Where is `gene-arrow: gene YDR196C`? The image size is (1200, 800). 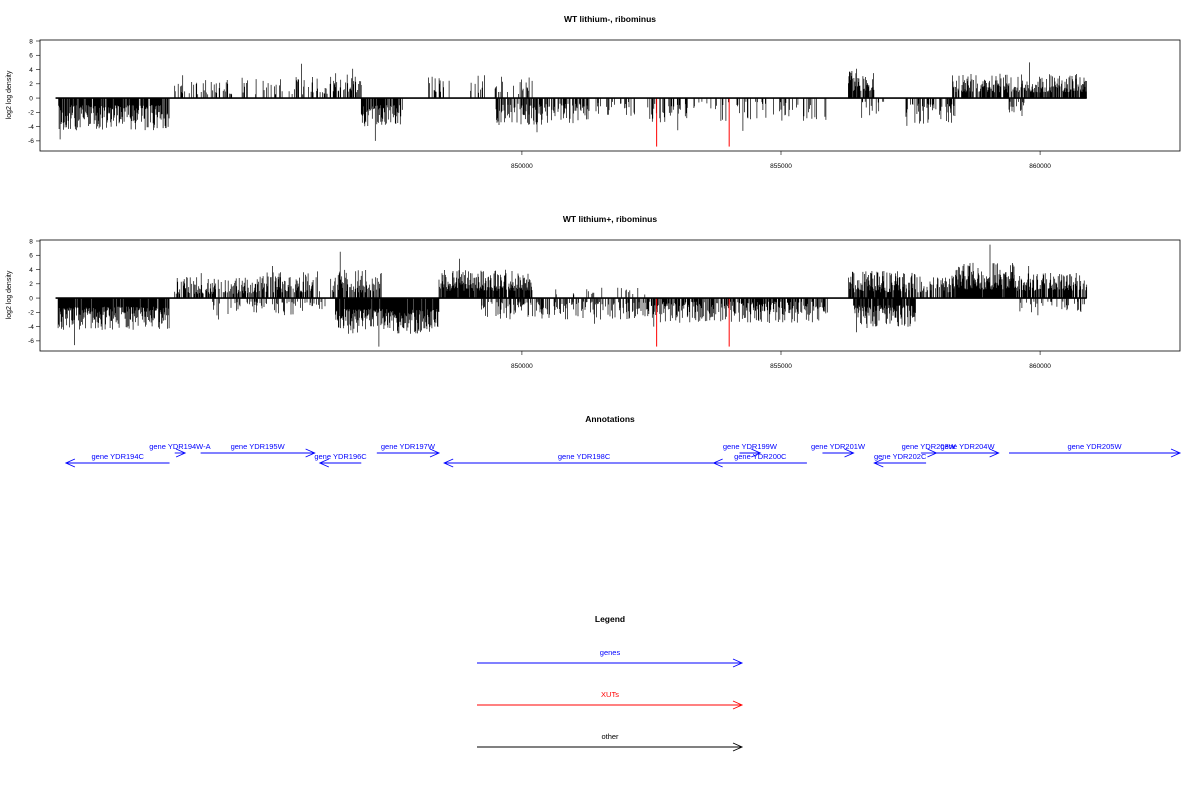
gene-arrow: gene YDR196C is located at coordinates (340, 460).